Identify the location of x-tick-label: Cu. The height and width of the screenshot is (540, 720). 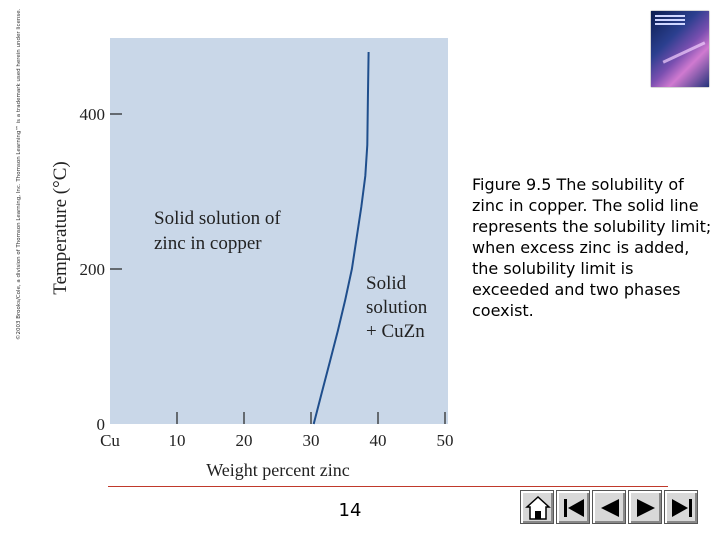
(110, 440).